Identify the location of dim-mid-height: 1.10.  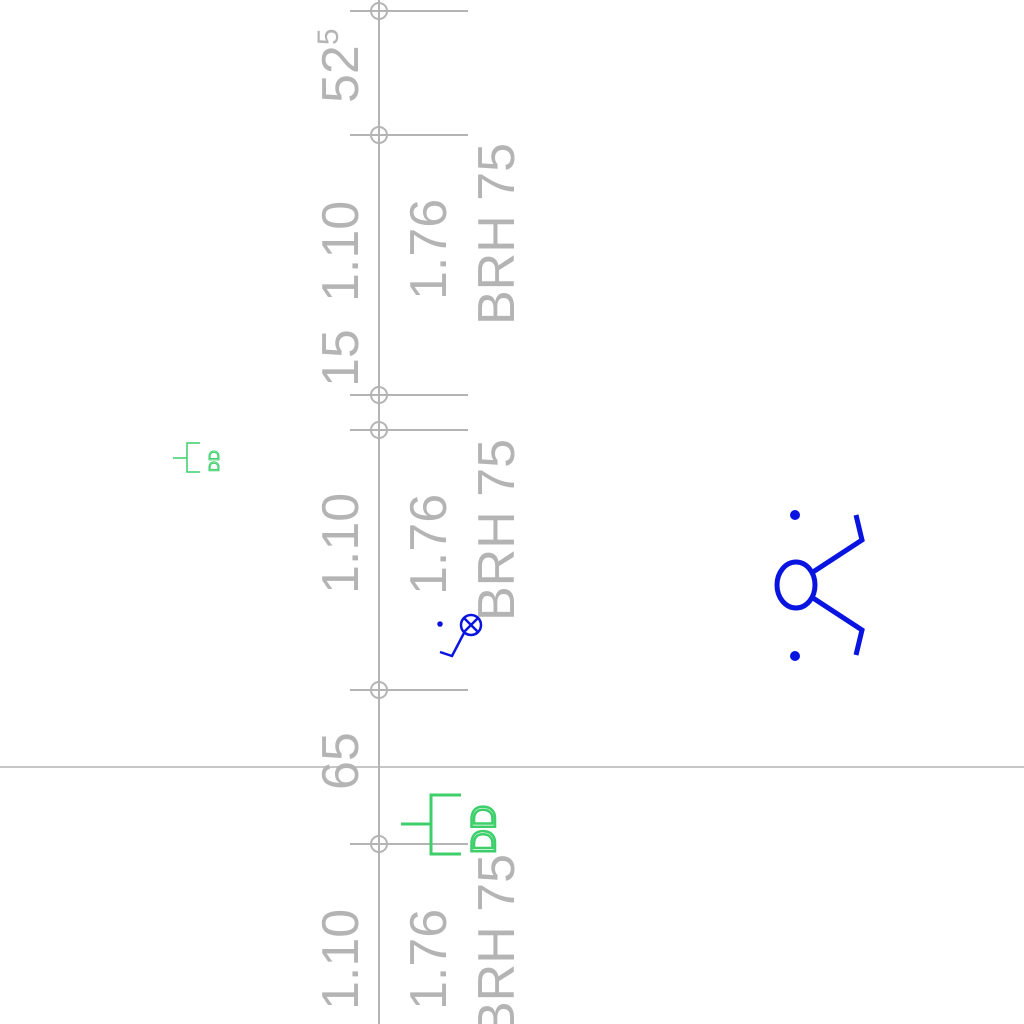
(341, 543).